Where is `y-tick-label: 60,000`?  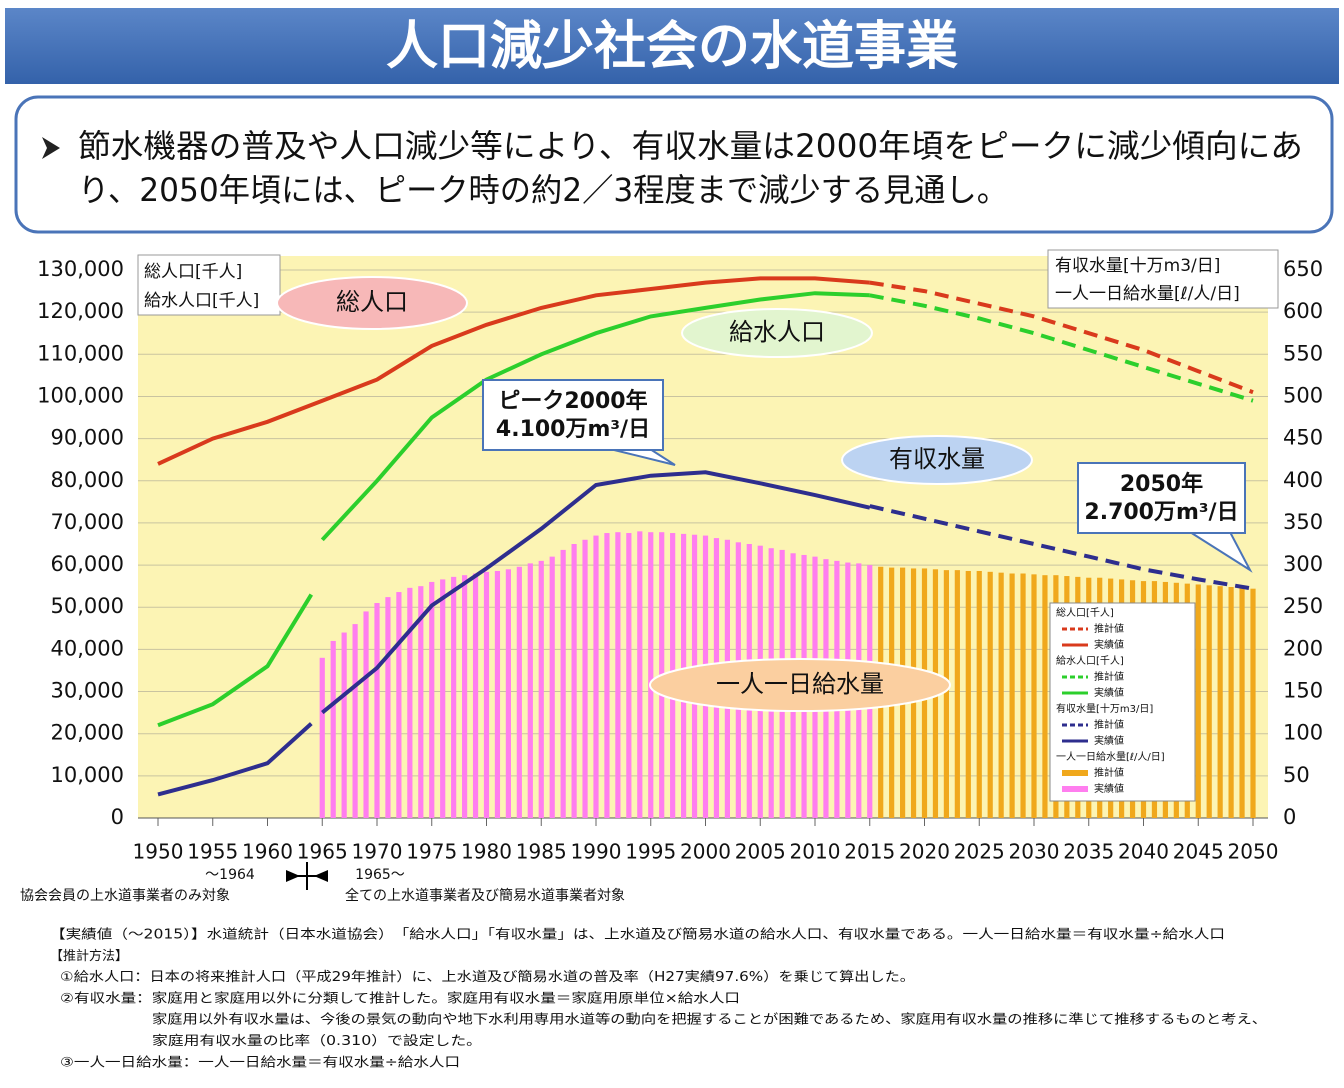 y-tick-label: 60,000 is located at coordinates (87, 564).